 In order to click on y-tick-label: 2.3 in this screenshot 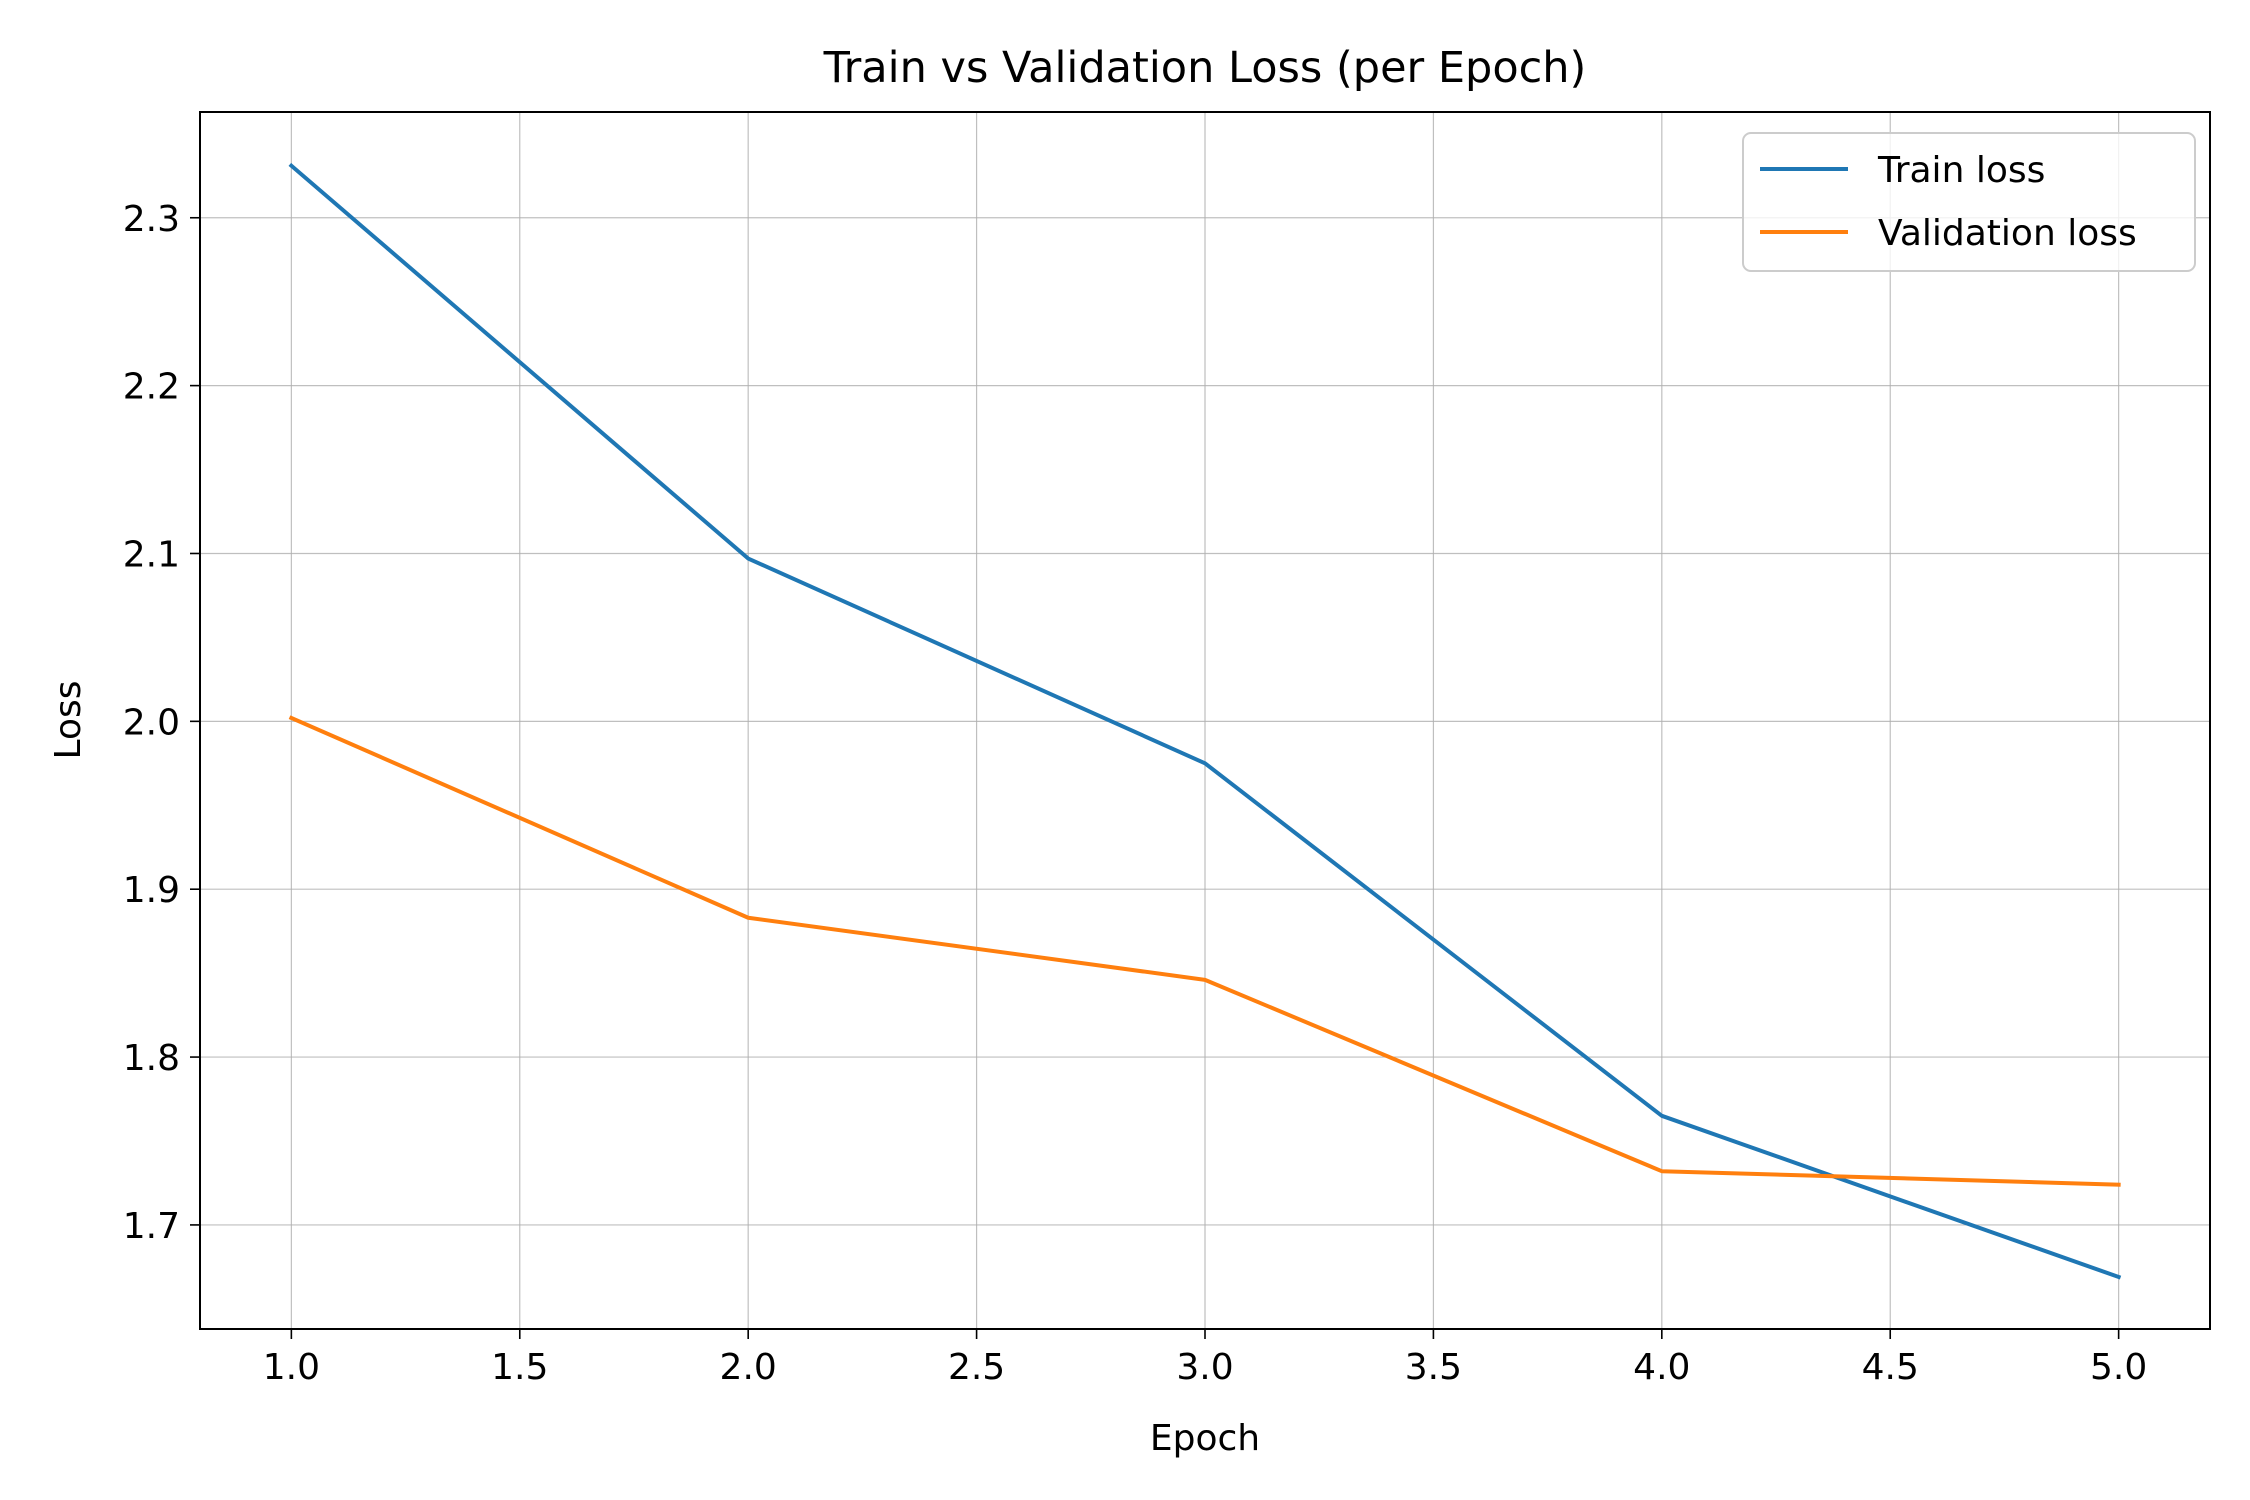, I will do `click(151, 219)`.